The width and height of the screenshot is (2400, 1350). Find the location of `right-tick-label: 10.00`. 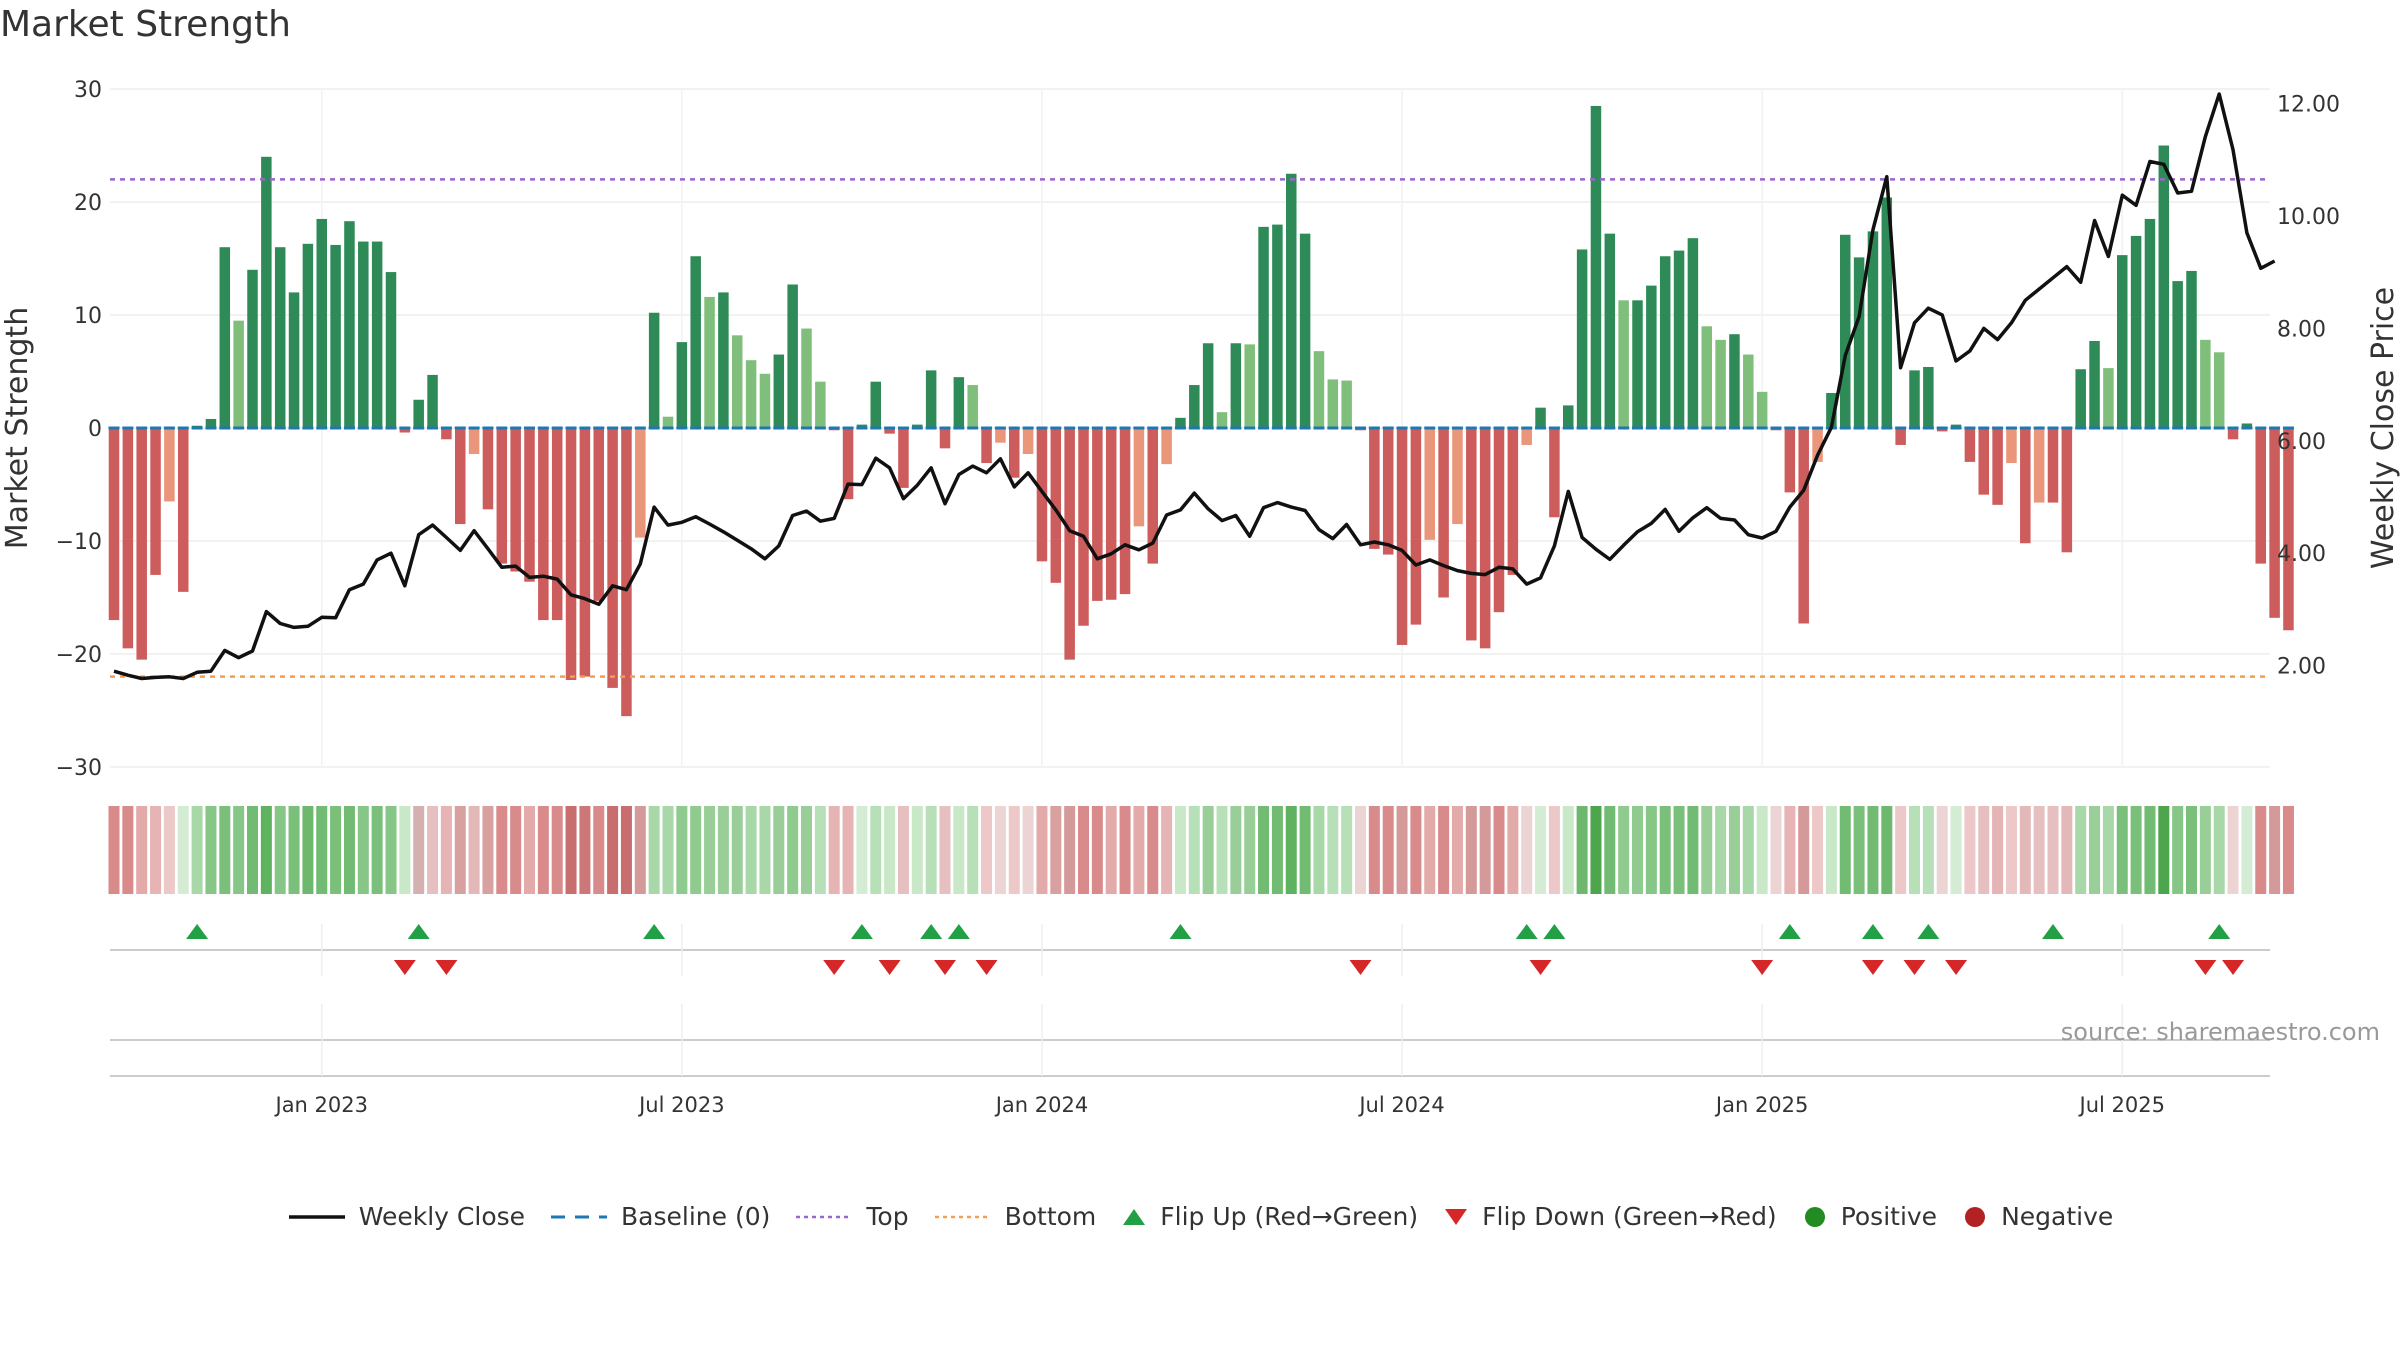

right-tick-label: 10.00 is located at coordinates (2308, 217).